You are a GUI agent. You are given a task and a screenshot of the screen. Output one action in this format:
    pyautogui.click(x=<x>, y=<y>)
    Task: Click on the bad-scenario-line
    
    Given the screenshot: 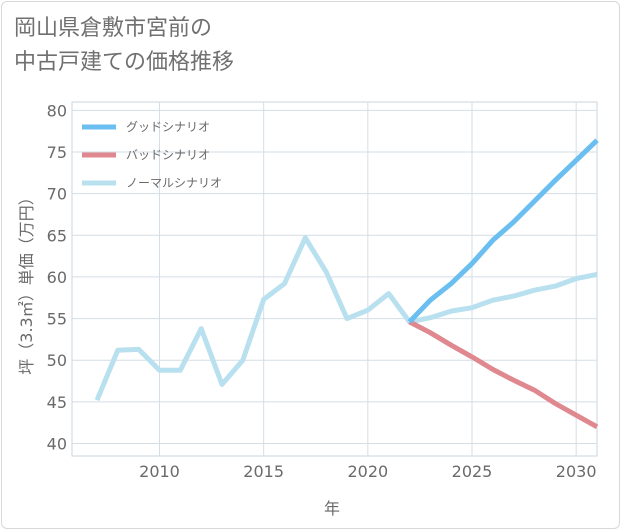 What is the action you would take?
    pyautogui.click(x=503, y=374)
    